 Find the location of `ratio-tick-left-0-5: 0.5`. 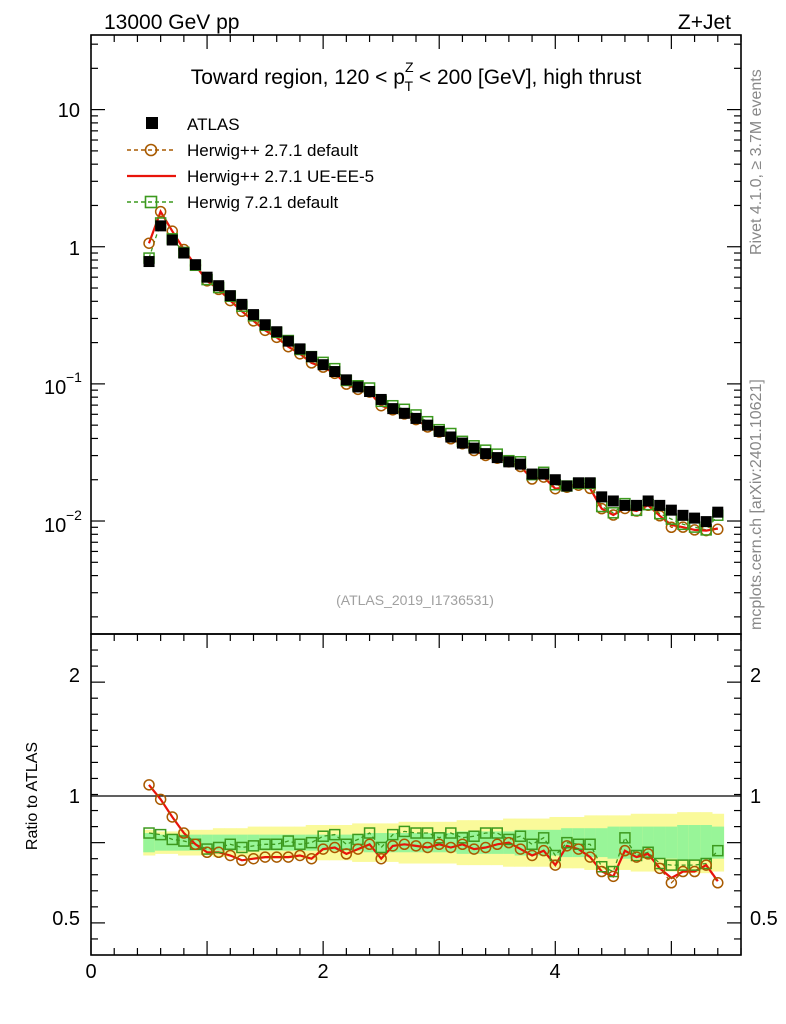

ratio-tick-left-0-5: 0.5 is located at coordinates (66, 919).